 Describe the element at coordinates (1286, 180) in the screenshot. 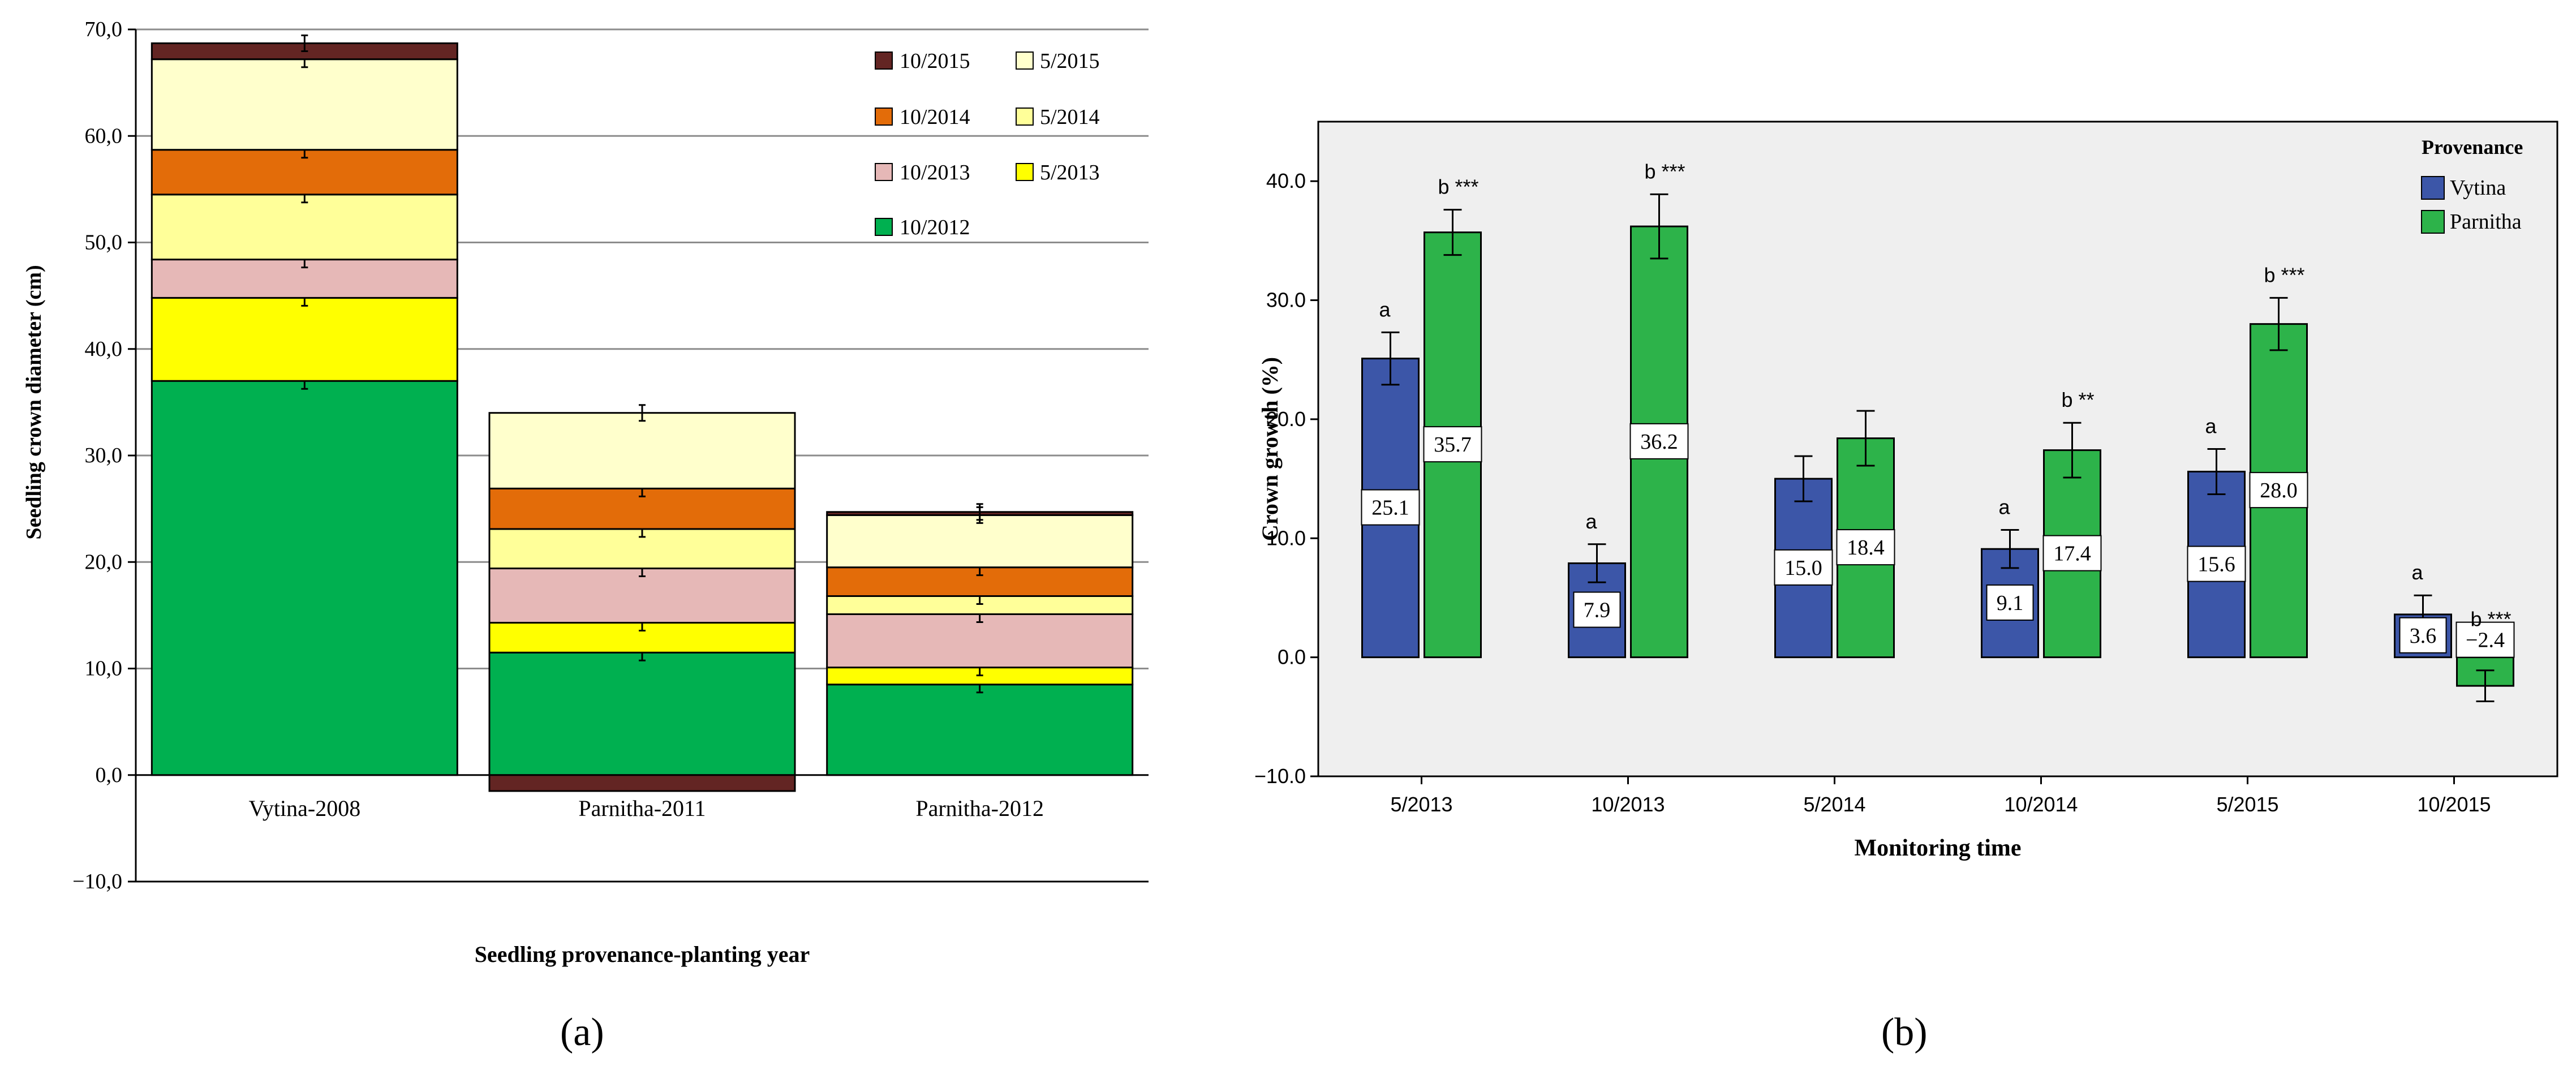

I see `y-tick-label: 40.0` at that location.